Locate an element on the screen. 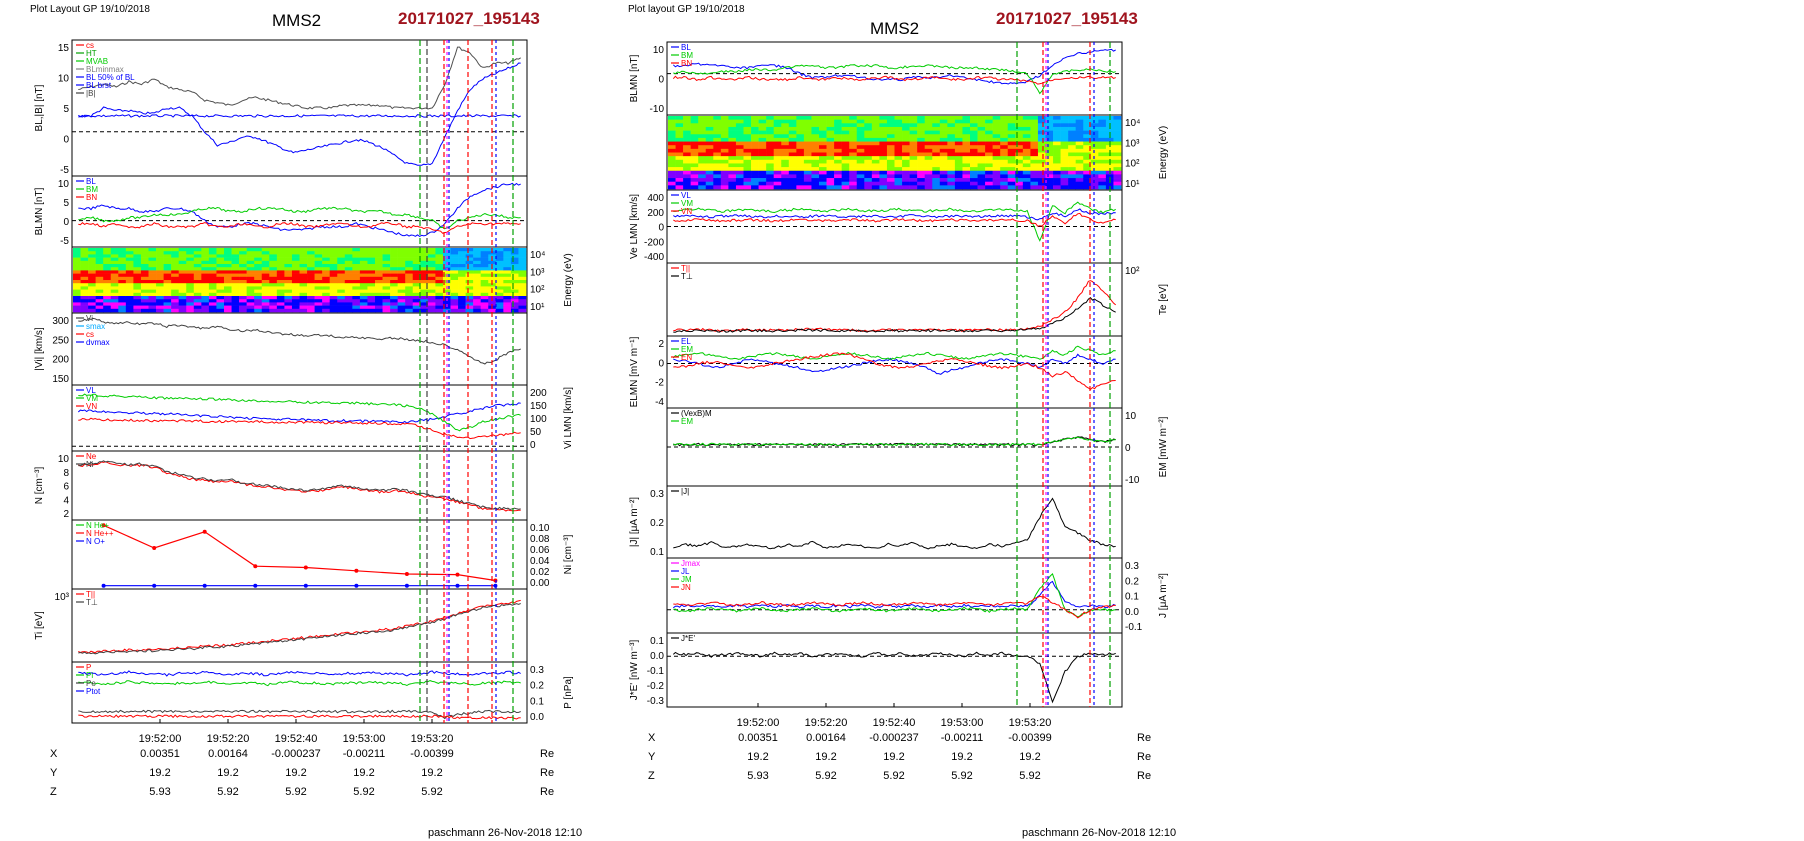 The width and height of the screenshot is (1804, 841). series-point is located at coordinates (103, 525).